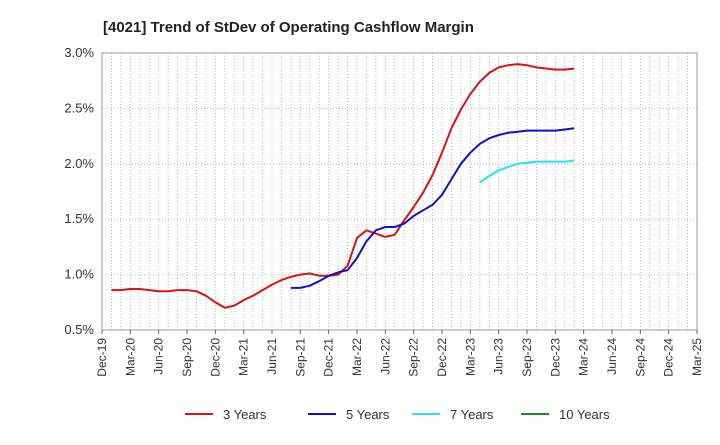  I want to click on y-tick-label: 0.5%, so click(79, 329).